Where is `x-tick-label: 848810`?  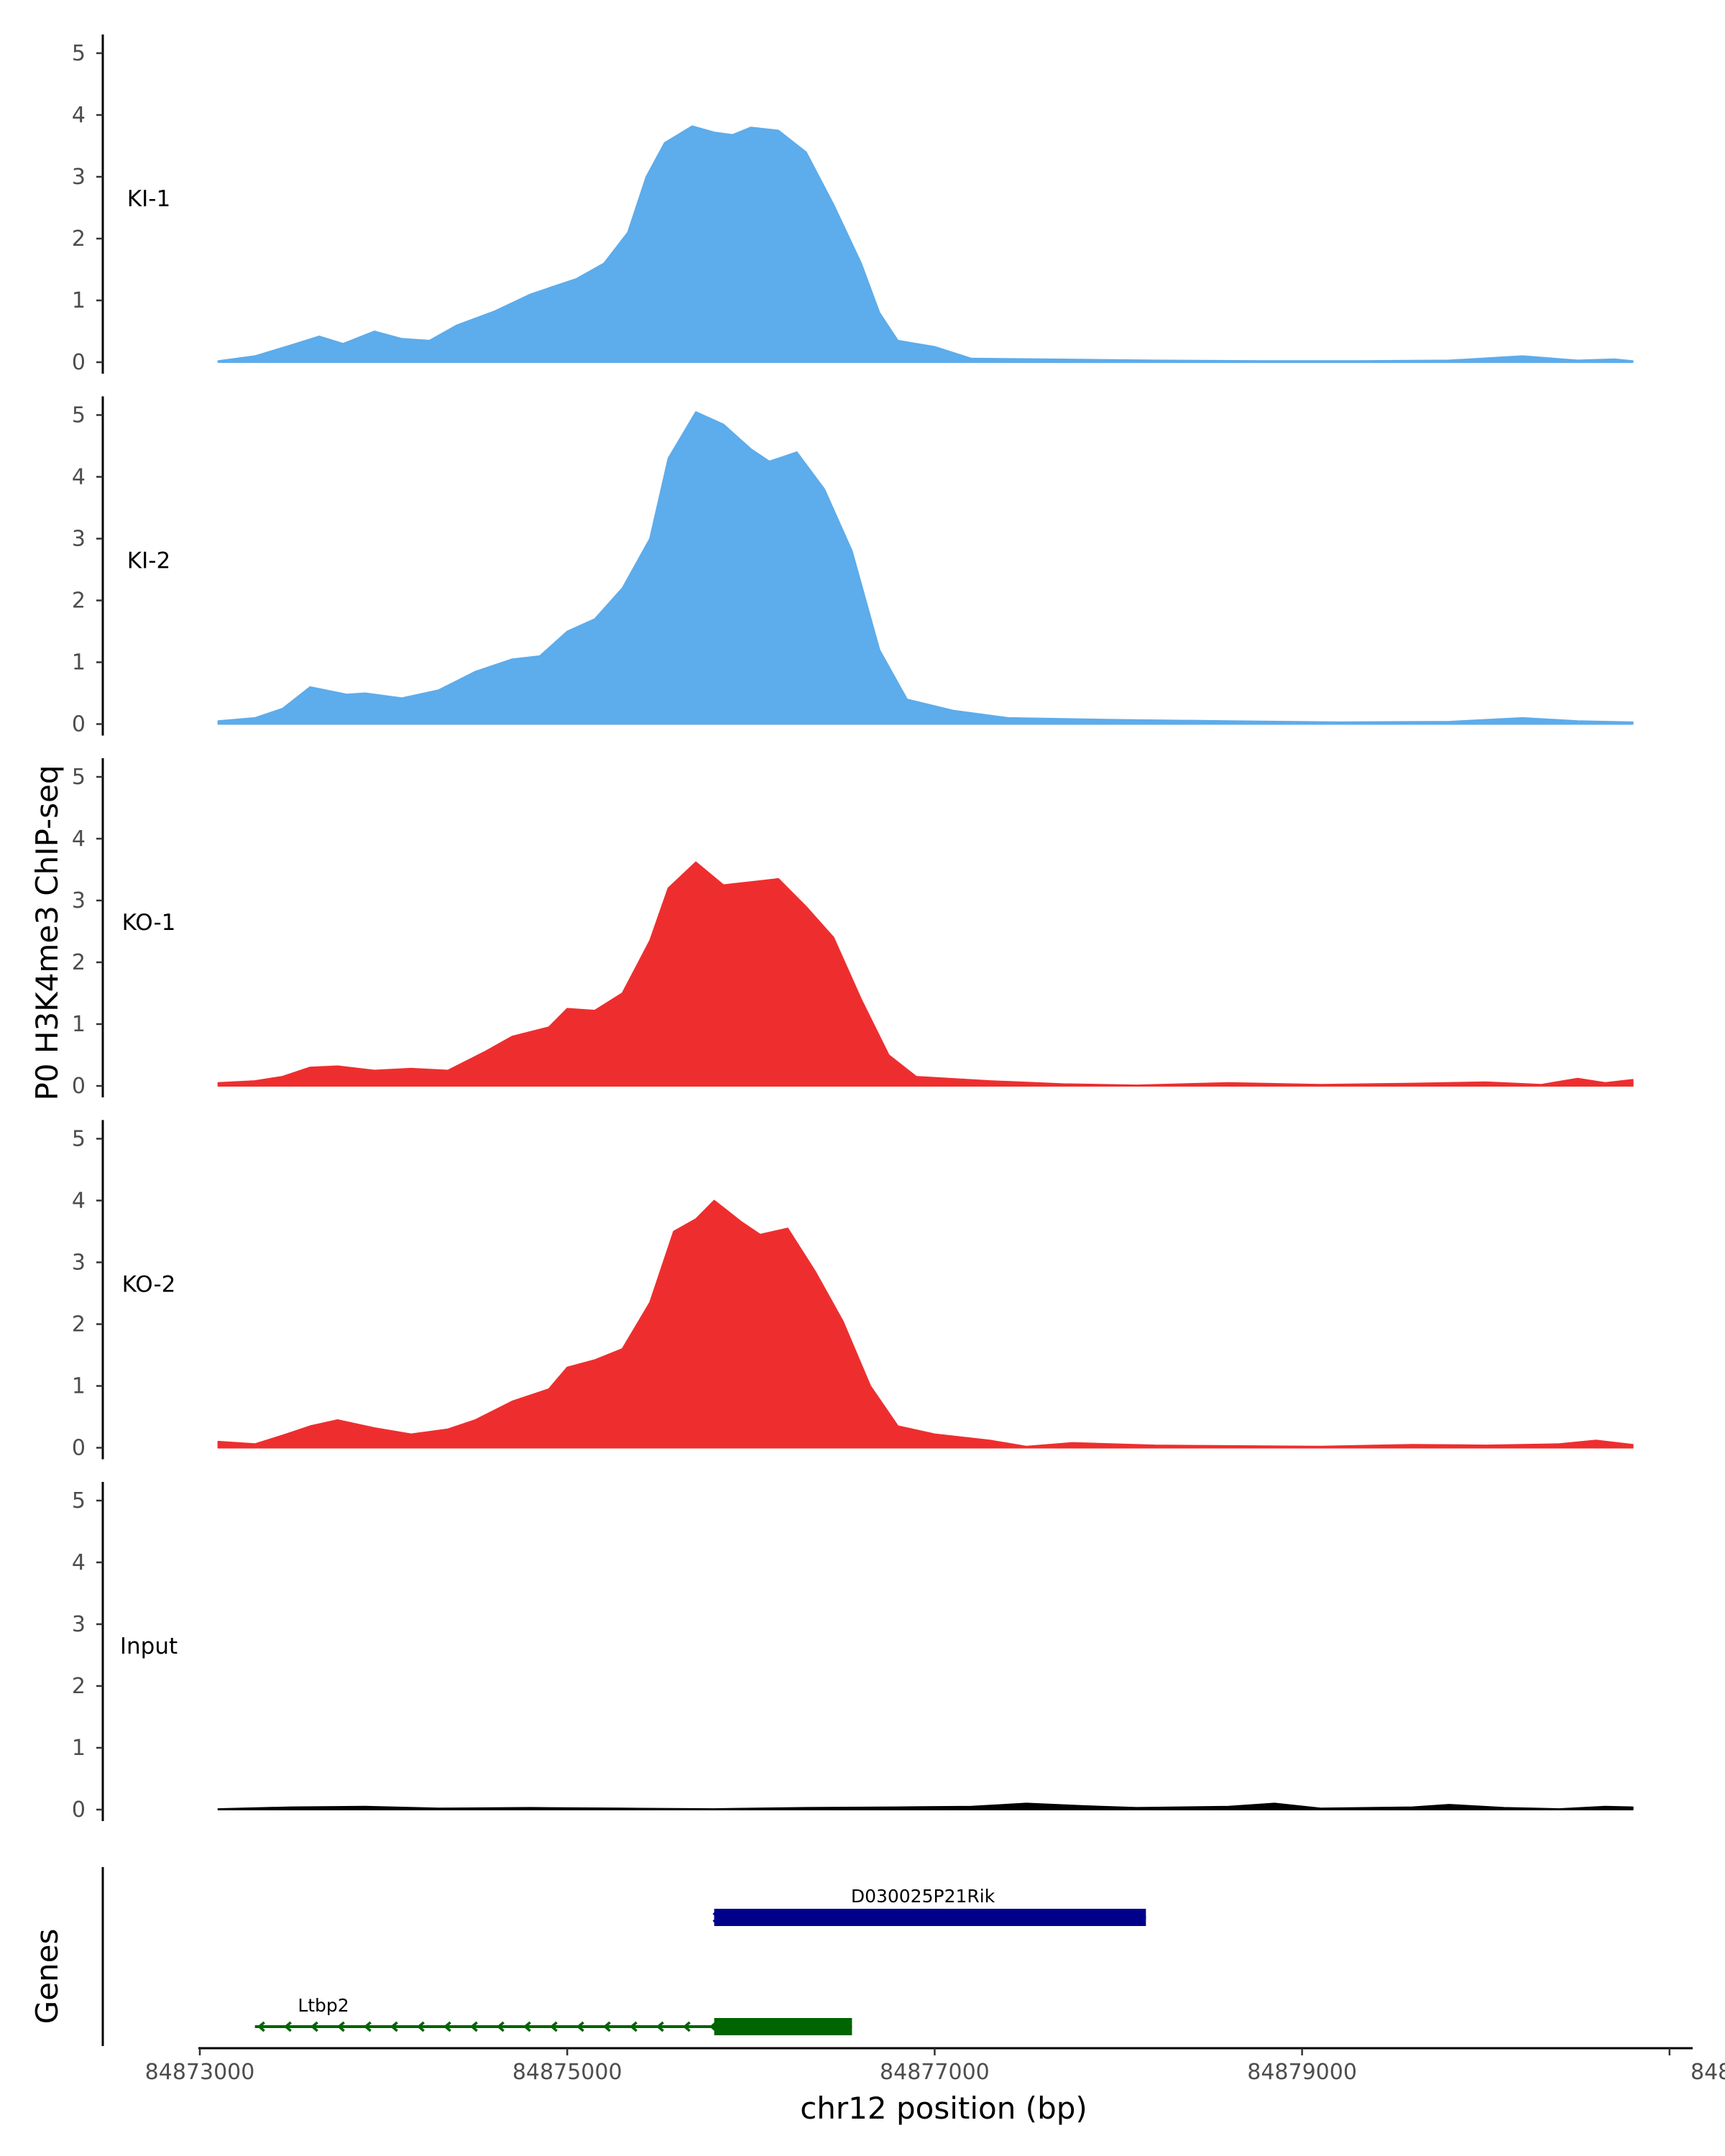
x-tick-label: 848810 is located at coordinates (1707, 2072).